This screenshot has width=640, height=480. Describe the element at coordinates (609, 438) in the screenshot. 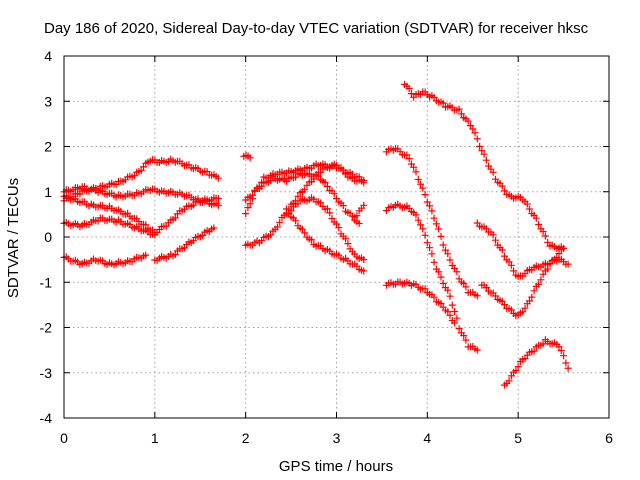

I see `x-tick-label: 6` at that location.